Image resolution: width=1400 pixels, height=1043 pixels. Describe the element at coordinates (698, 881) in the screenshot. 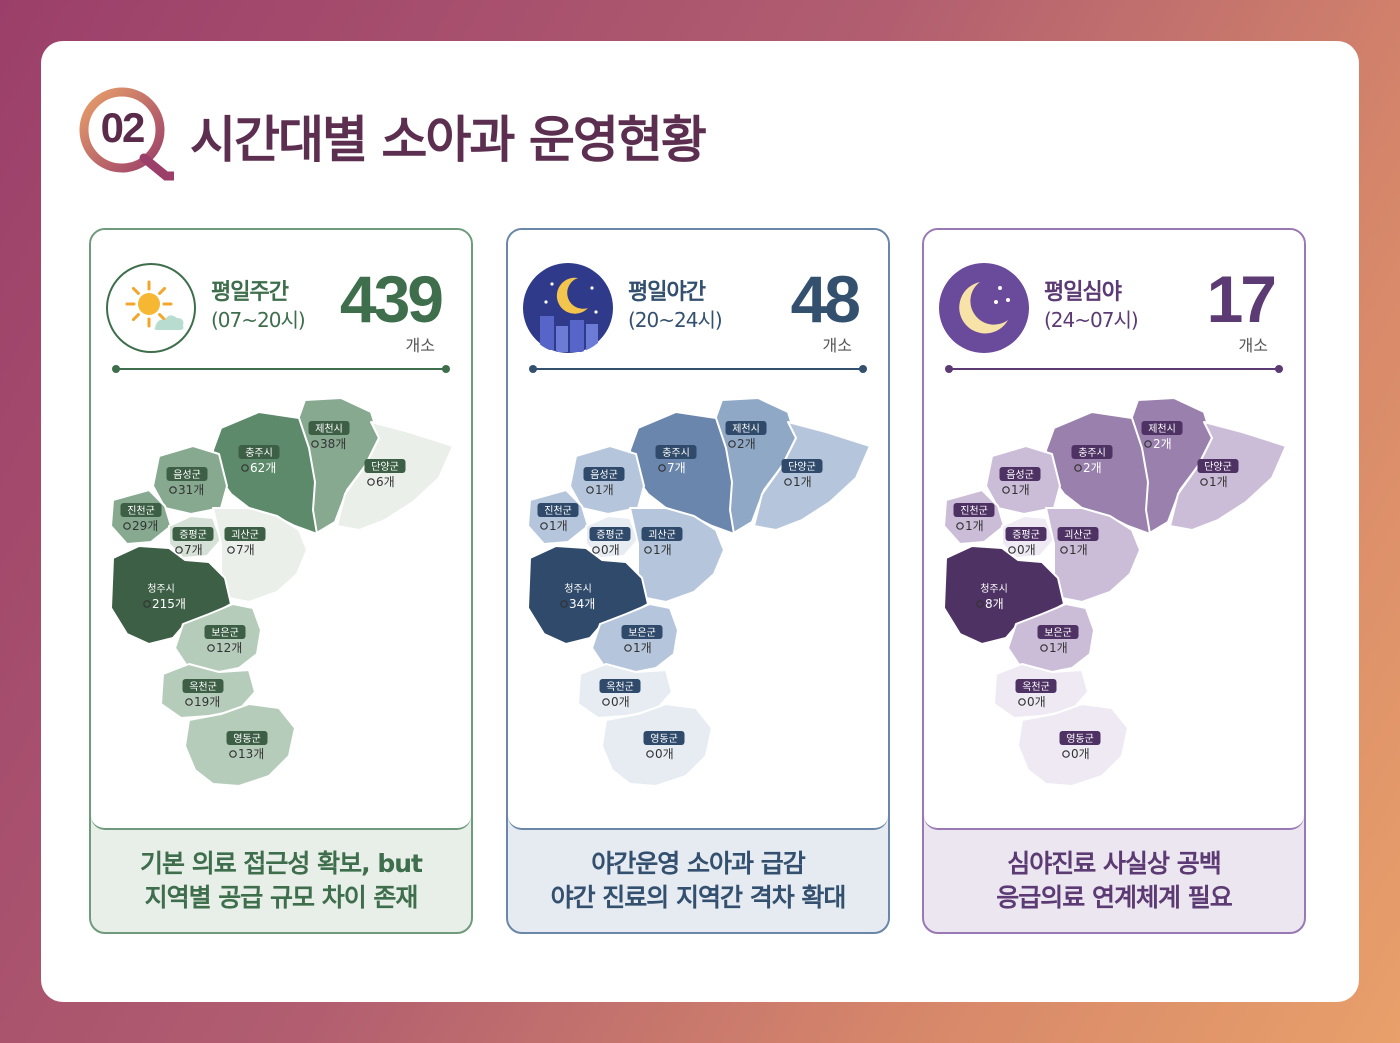

I see `card-summary: 야간운영 소아과 급감 야간 진료의 지역간 격차 확대` at that location.